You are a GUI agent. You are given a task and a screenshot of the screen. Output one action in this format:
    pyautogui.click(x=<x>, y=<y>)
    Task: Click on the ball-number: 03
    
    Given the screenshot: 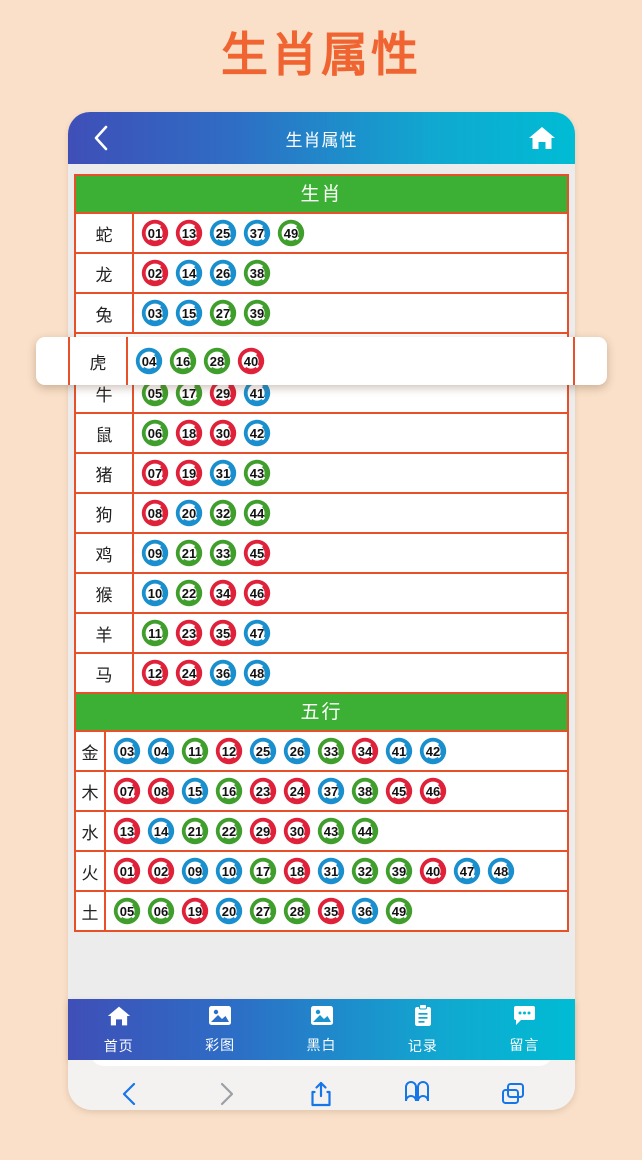 What is the action you would take?
    pyautogui.click(x=155, y=313)
    